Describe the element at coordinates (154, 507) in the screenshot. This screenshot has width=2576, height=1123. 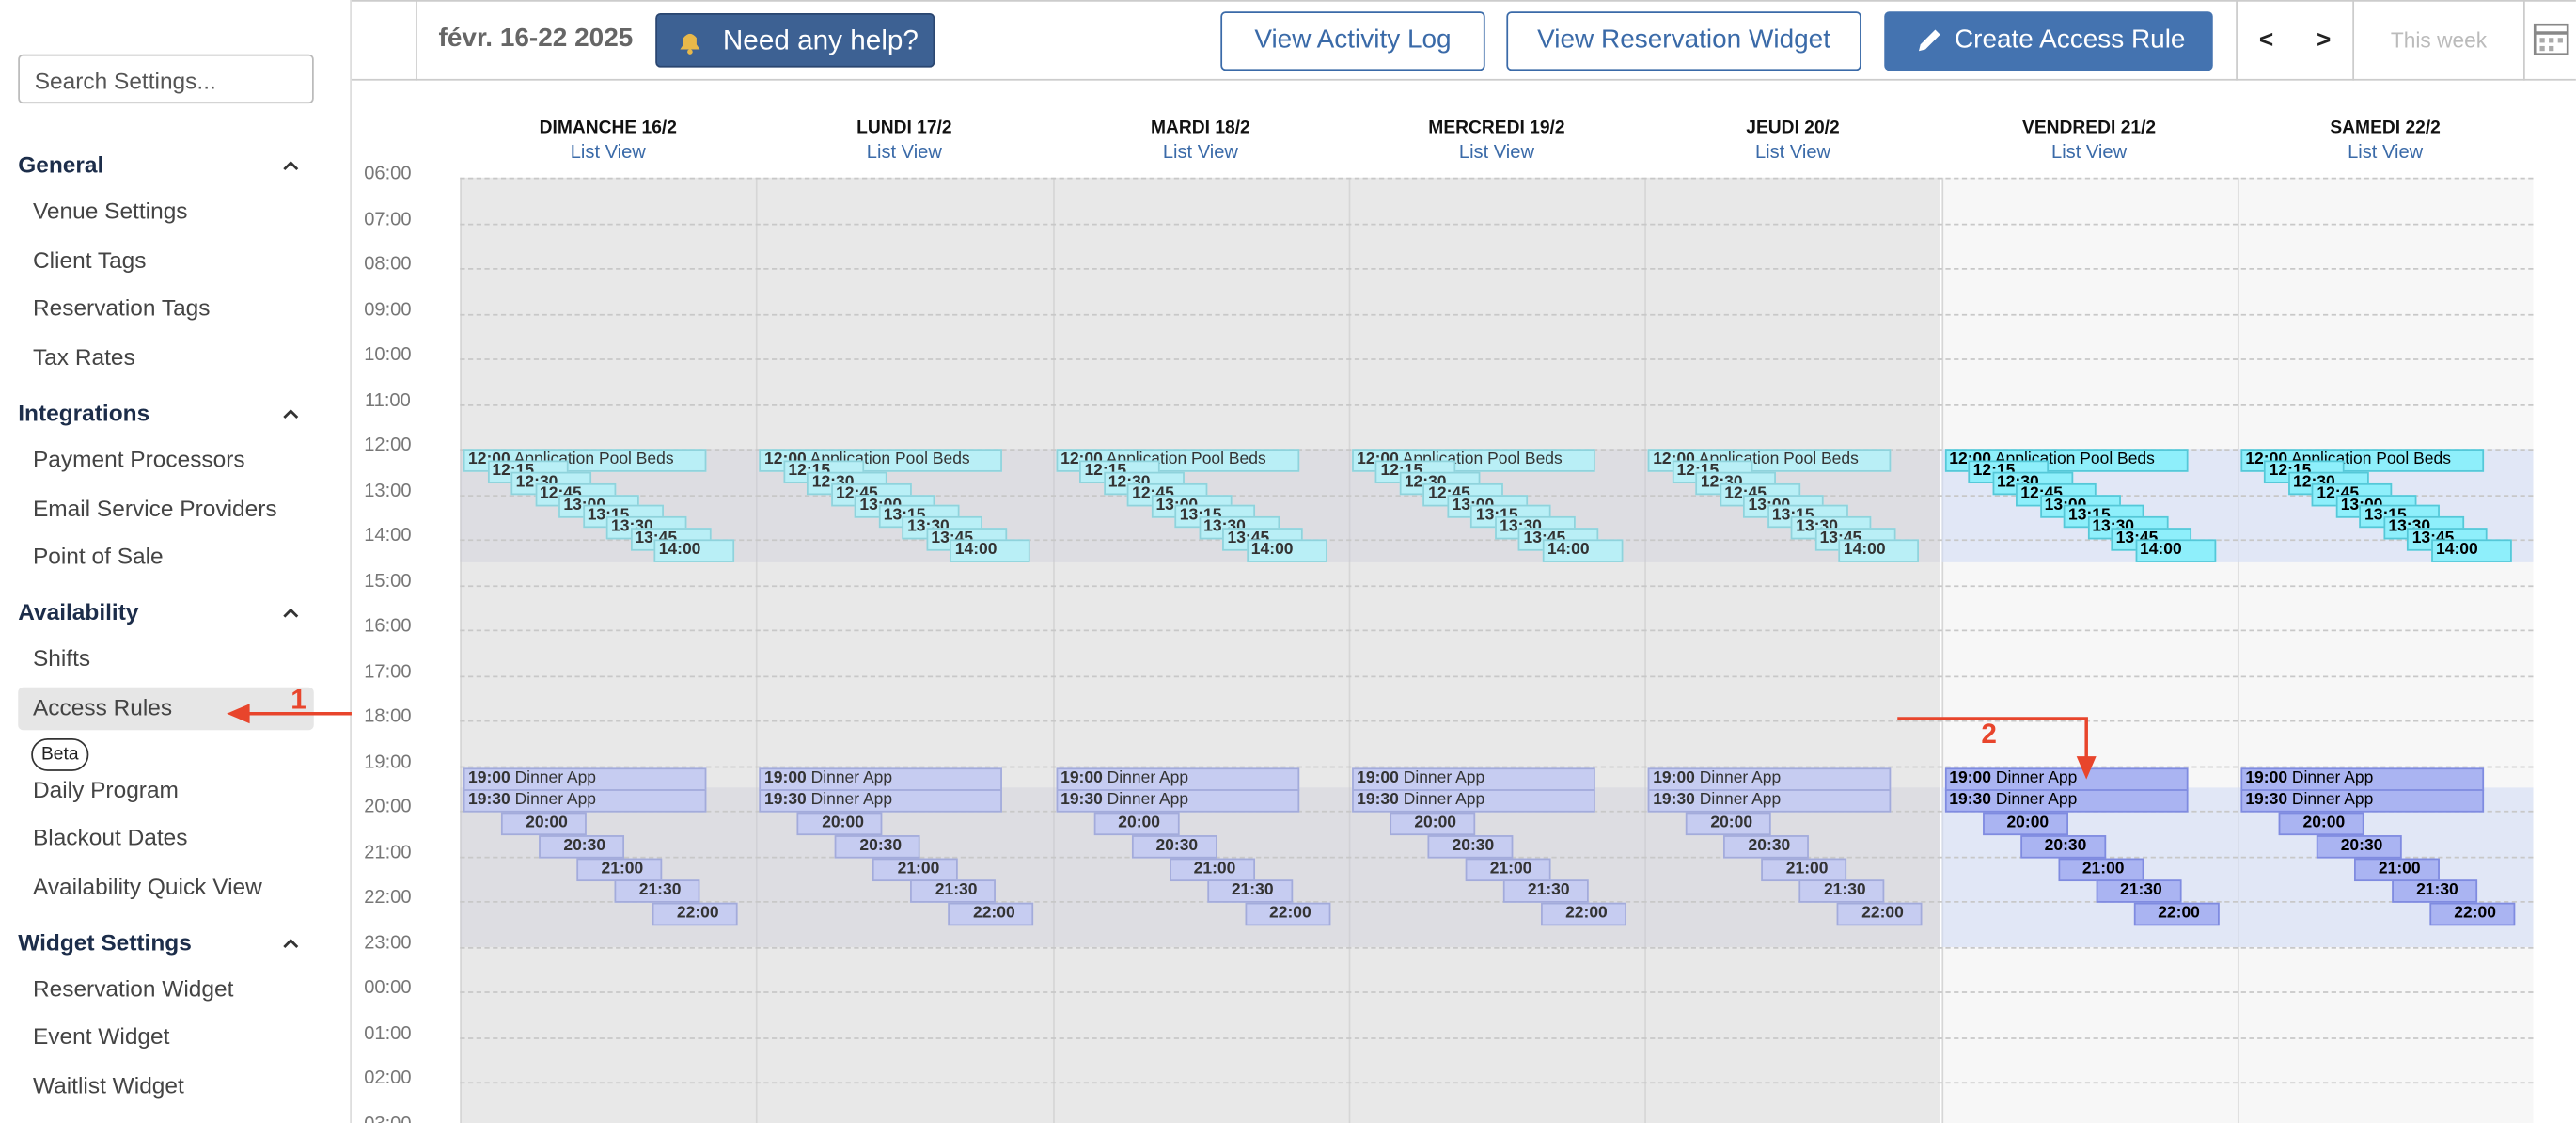
I see `sidebar-item: Email Service Providers` at that location.